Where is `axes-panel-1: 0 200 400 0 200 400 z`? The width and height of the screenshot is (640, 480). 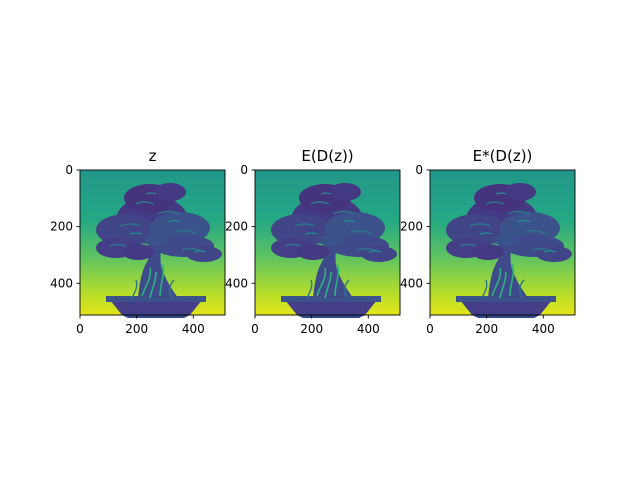
axes-panel-1: 0 200 400 0 200 400 z is located at coordinates (138, 241).